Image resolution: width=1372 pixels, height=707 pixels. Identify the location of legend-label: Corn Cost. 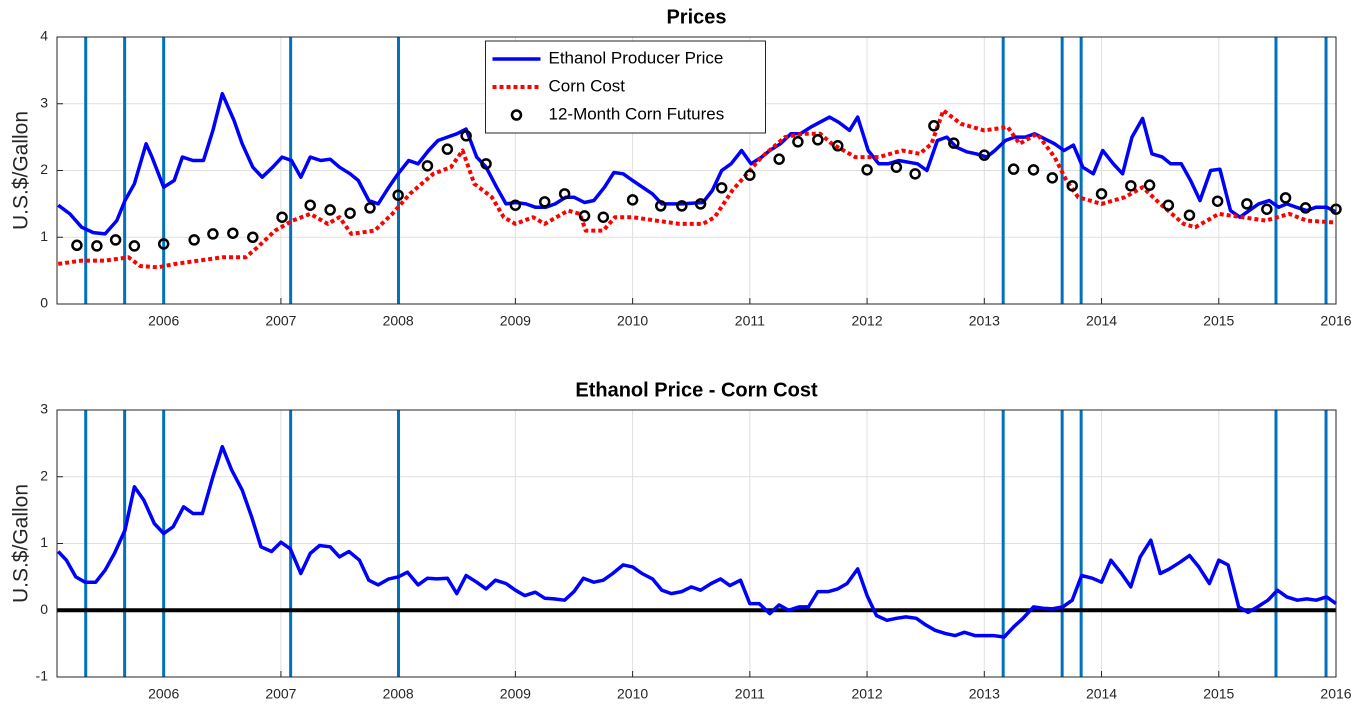
(587, 85).